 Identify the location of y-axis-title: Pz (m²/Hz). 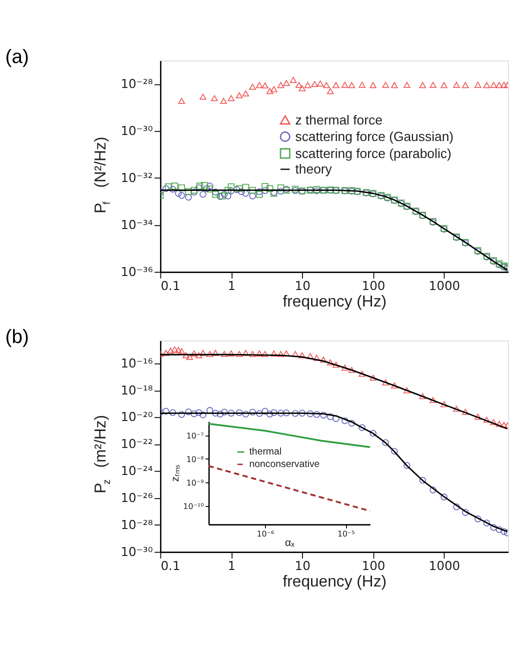
(103, 454).